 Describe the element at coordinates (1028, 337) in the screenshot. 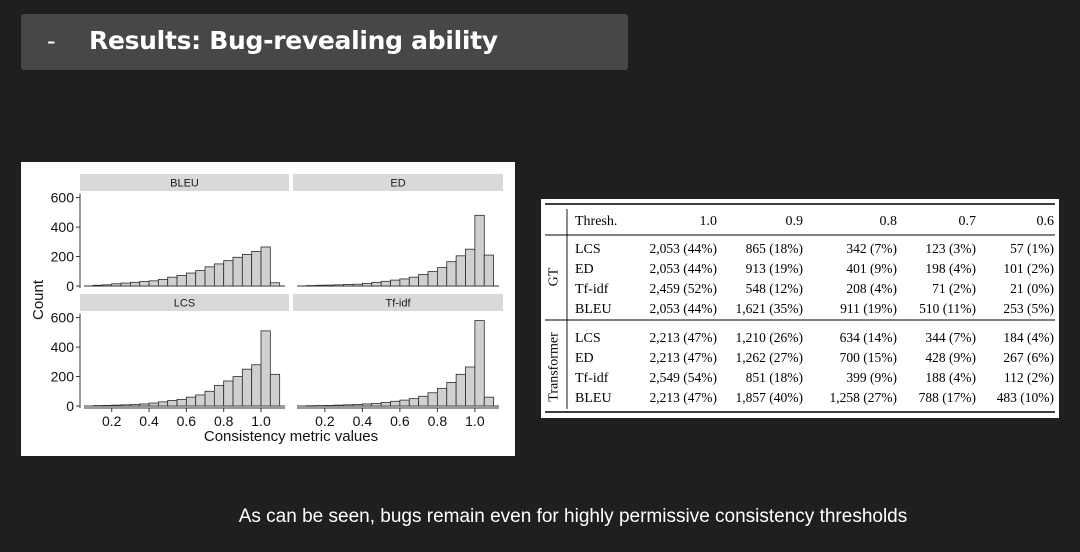

I see `table-cell: 184 (4%)` at that location.